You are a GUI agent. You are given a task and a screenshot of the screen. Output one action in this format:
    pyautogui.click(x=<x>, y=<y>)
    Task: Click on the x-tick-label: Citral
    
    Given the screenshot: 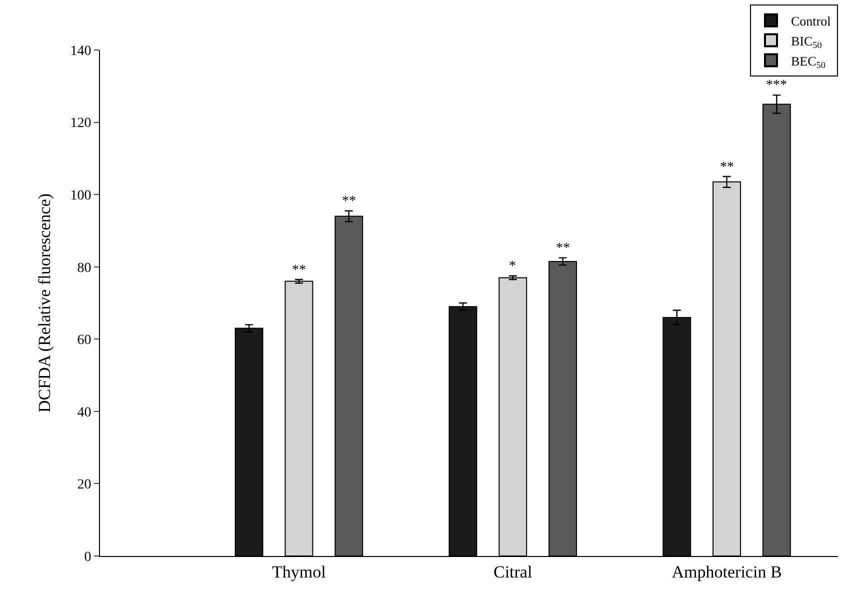 What is the action you would take?
    pyautogui.click(x=512, y=572)
    